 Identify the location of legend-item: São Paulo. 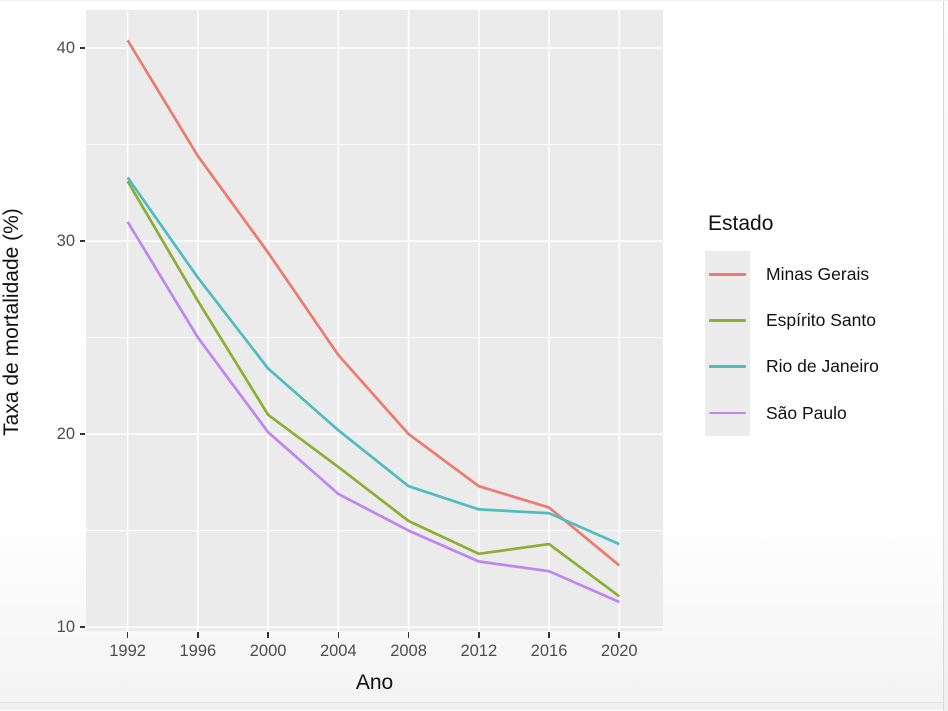
(792, 413).